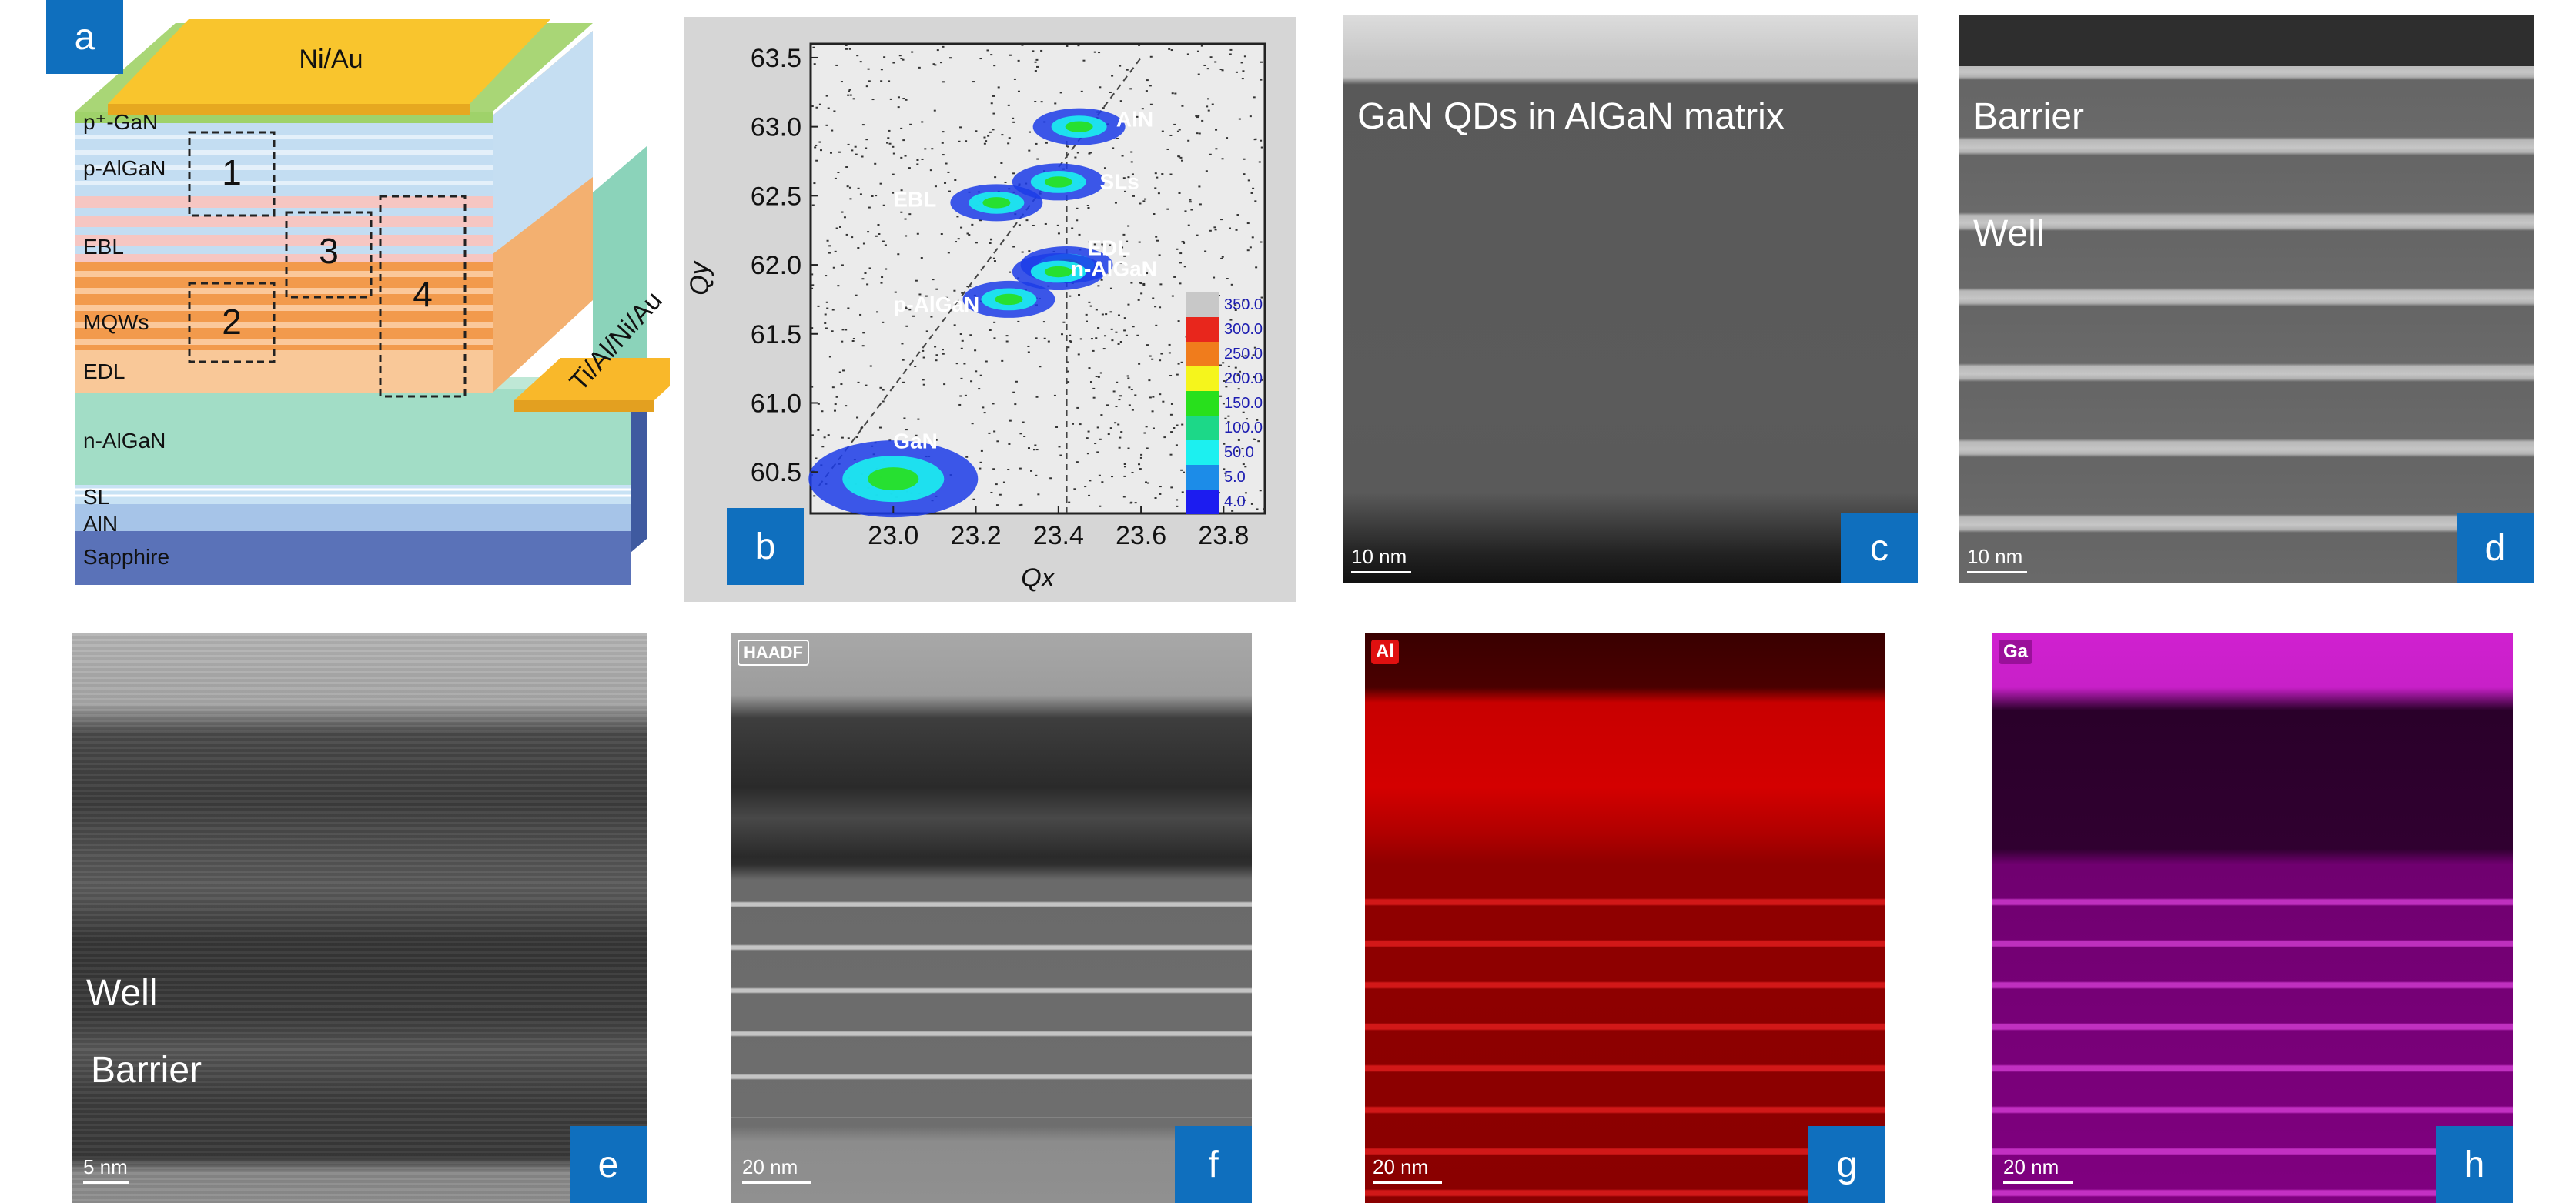  I want to click on panel-e-tem: Well Barrier 5 nm e, so click(359, 918).